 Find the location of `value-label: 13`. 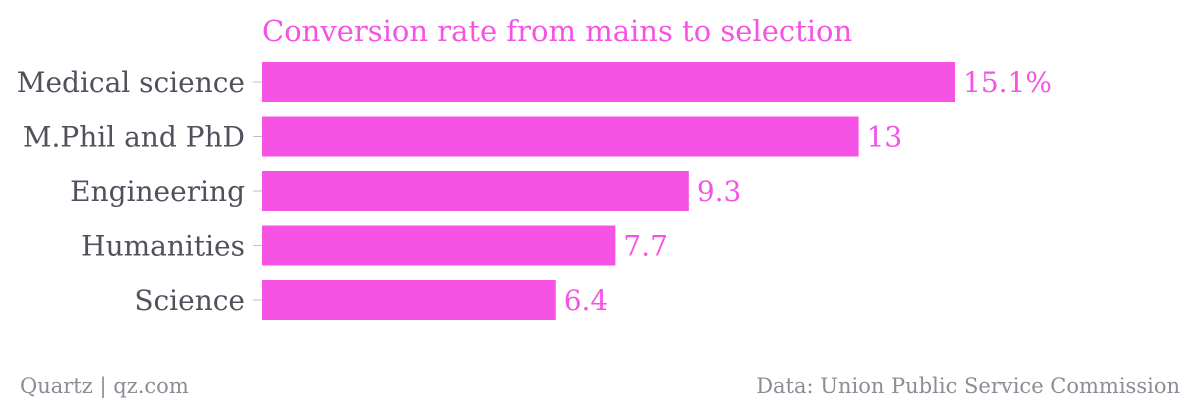

value-label: 13 is located at coordinates (885, 137).